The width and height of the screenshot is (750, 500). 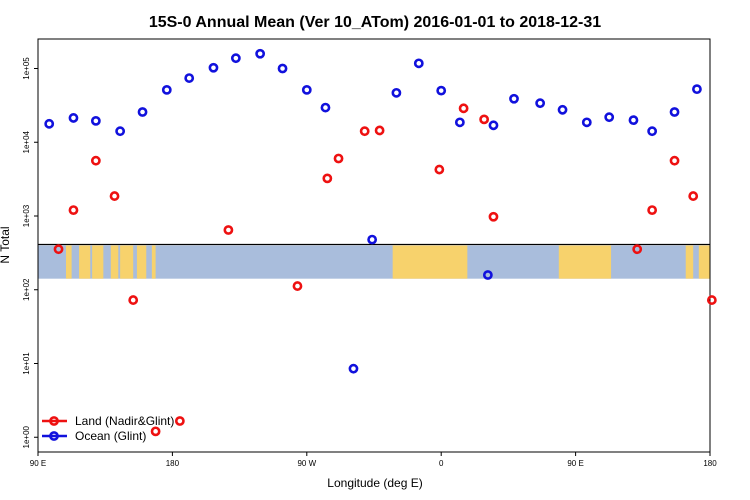 What do you see at coordinates (30, 252) in the screenshot?
I see `y-axis: 1e+00 1e+01 1e+02 1e+03 1e+04 1e+05` at bounding box center [30, 252].